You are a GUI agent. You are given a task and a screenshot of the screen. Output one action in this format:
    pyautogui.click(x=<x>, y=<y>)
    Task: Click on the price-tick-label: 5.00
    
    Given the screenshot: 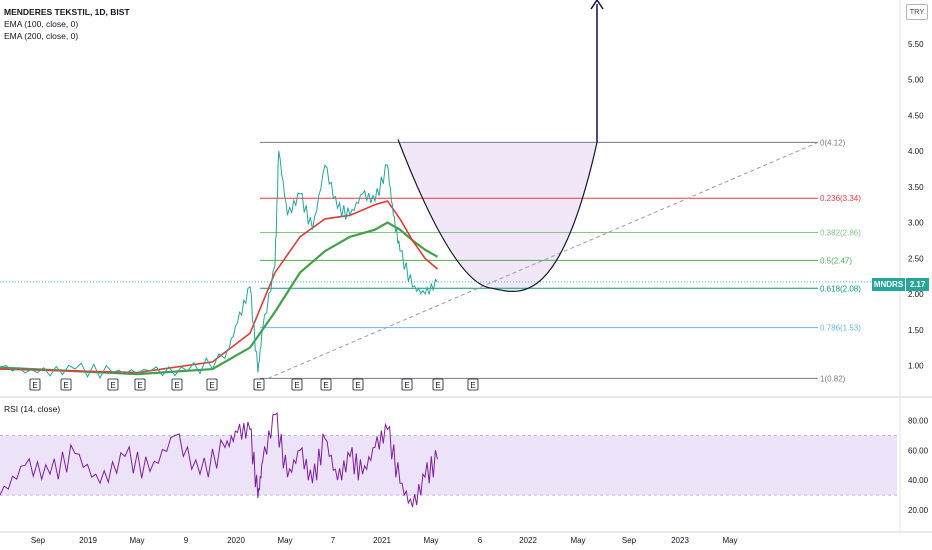 What is the action you would take?
    pyautogui.click(x=916, y=80)
    